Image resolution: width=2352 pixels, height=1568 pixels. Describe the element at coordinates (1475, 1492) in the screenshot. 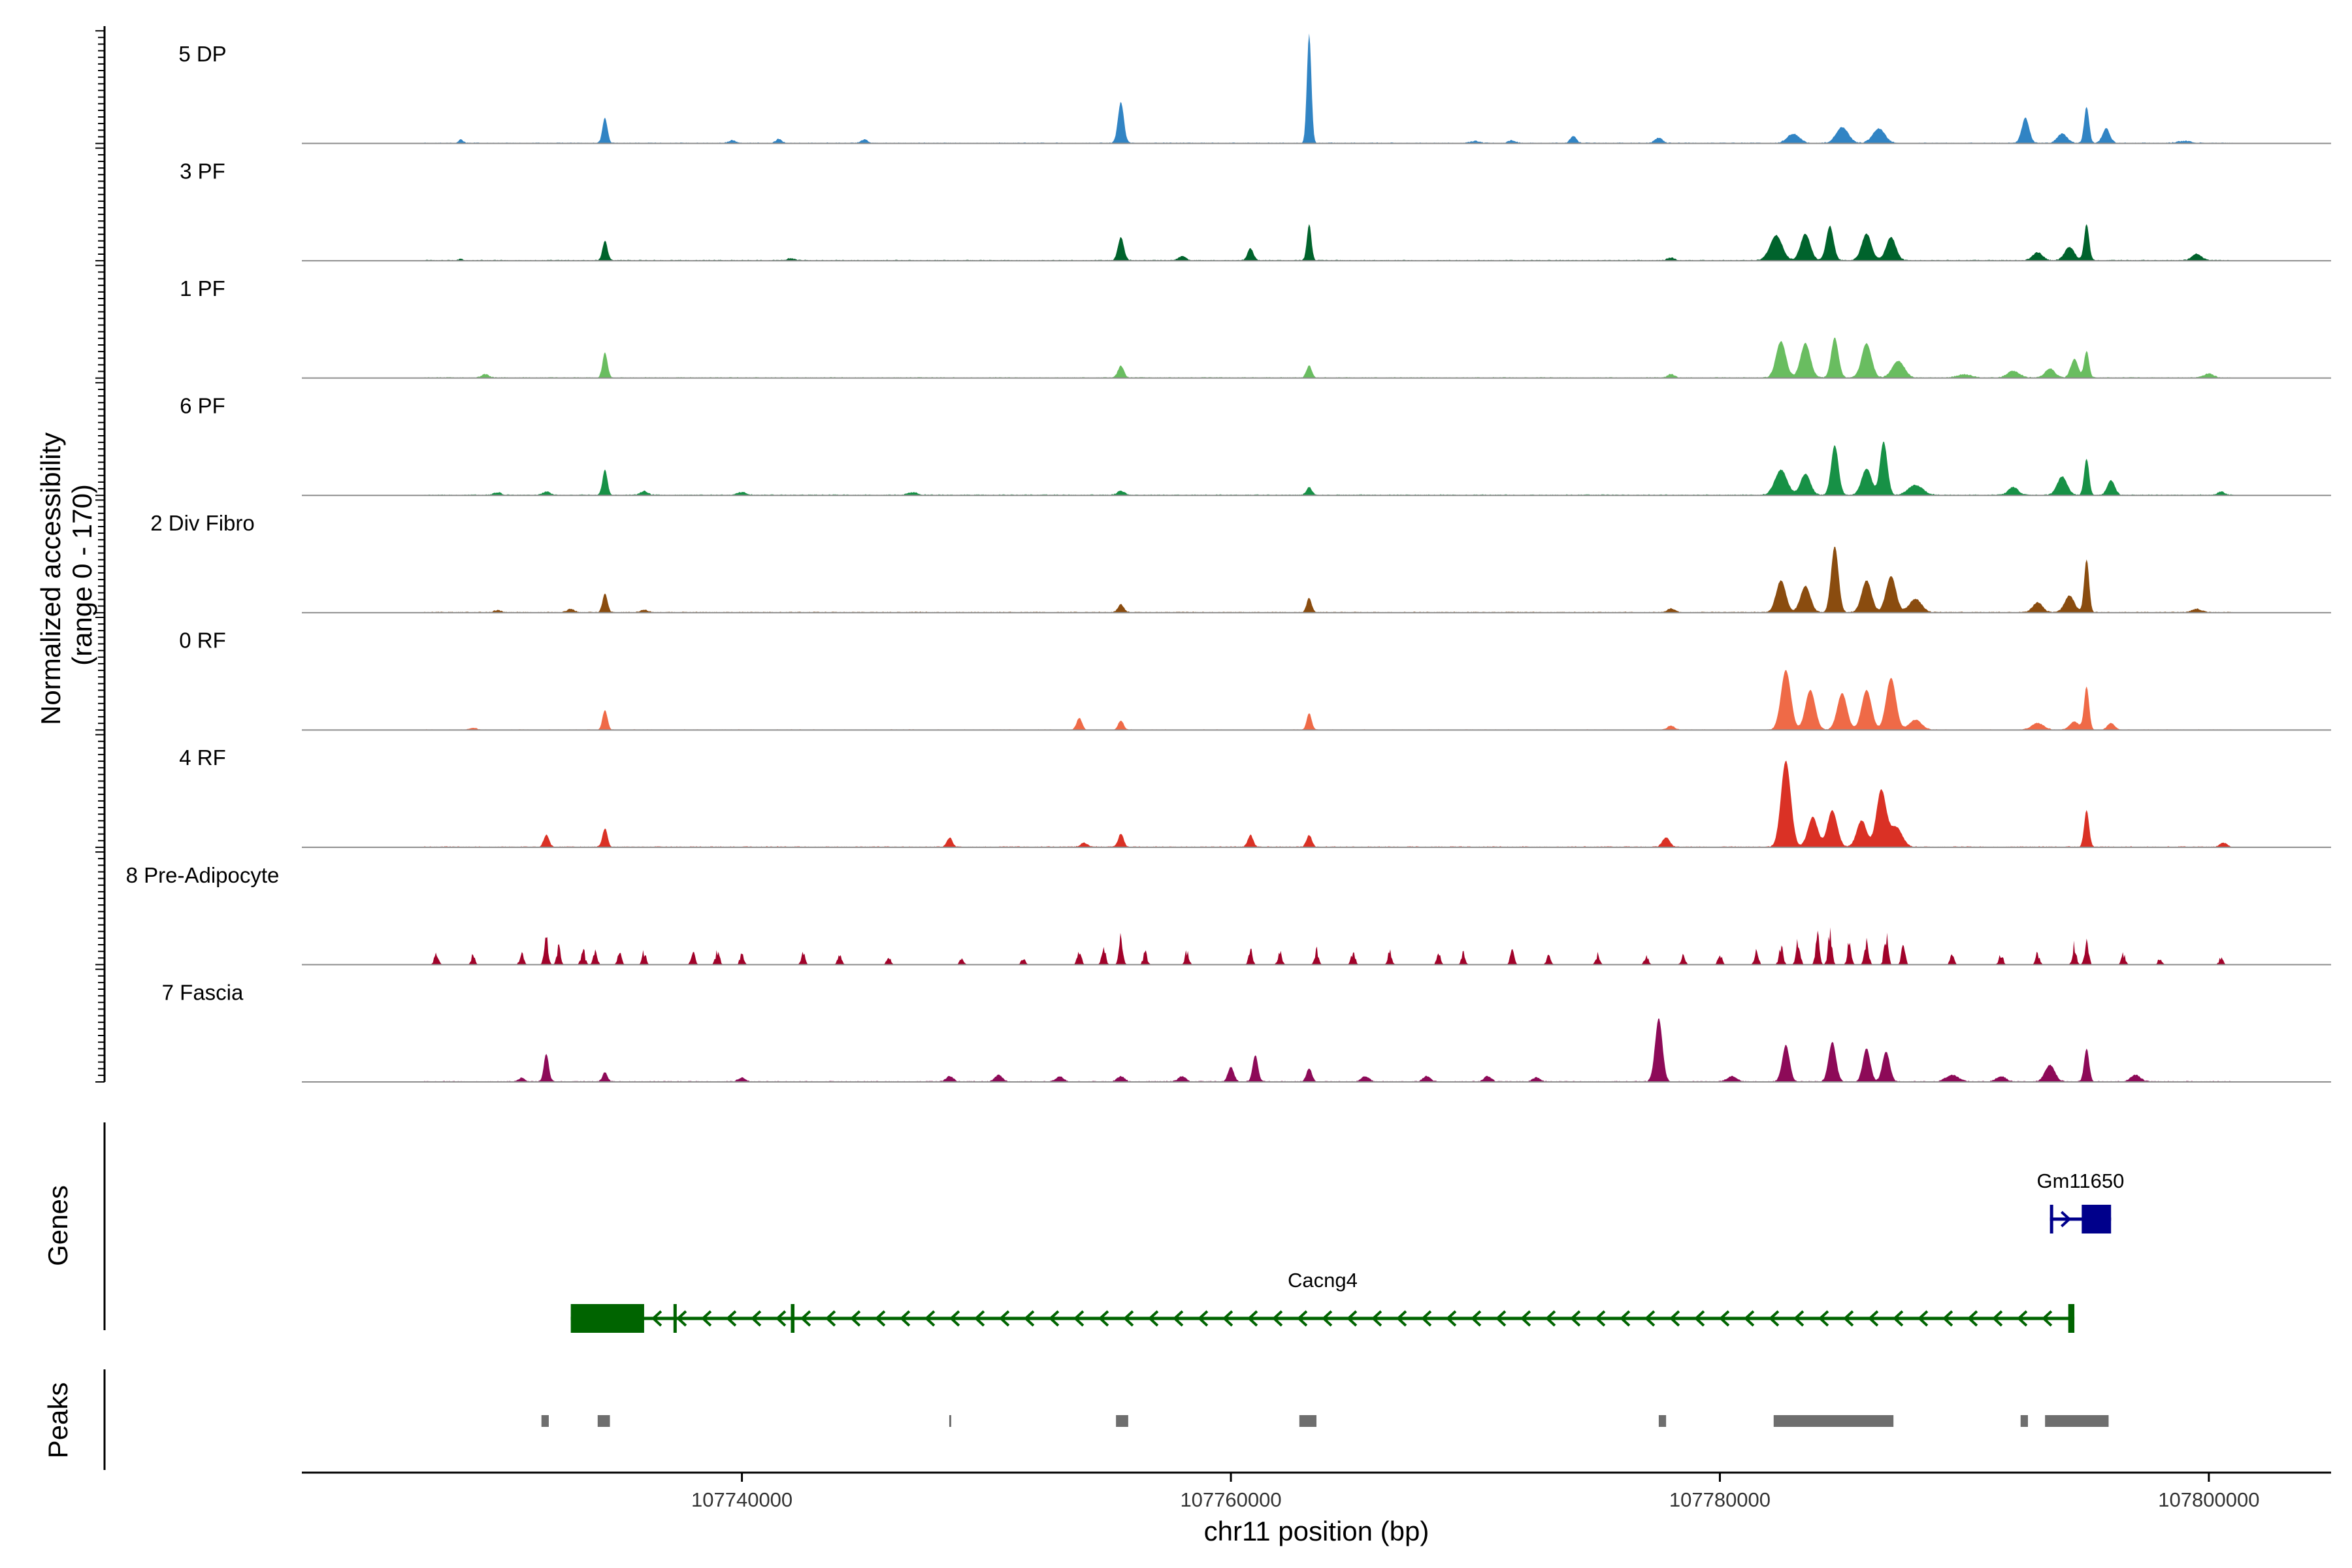

I see `x-axis-ticks: 107740000 107760000 107780000 107800000` at that location.